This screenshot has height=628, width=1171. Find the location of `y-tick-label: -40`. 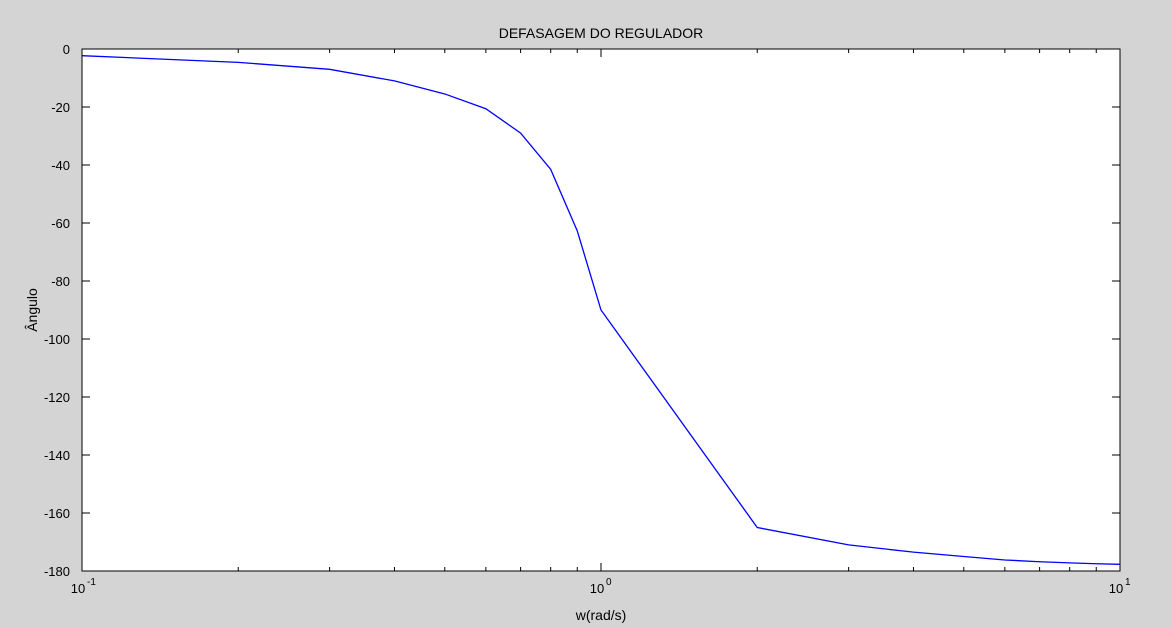

y-tick-label: -40 is located at coordinates (60, 165).